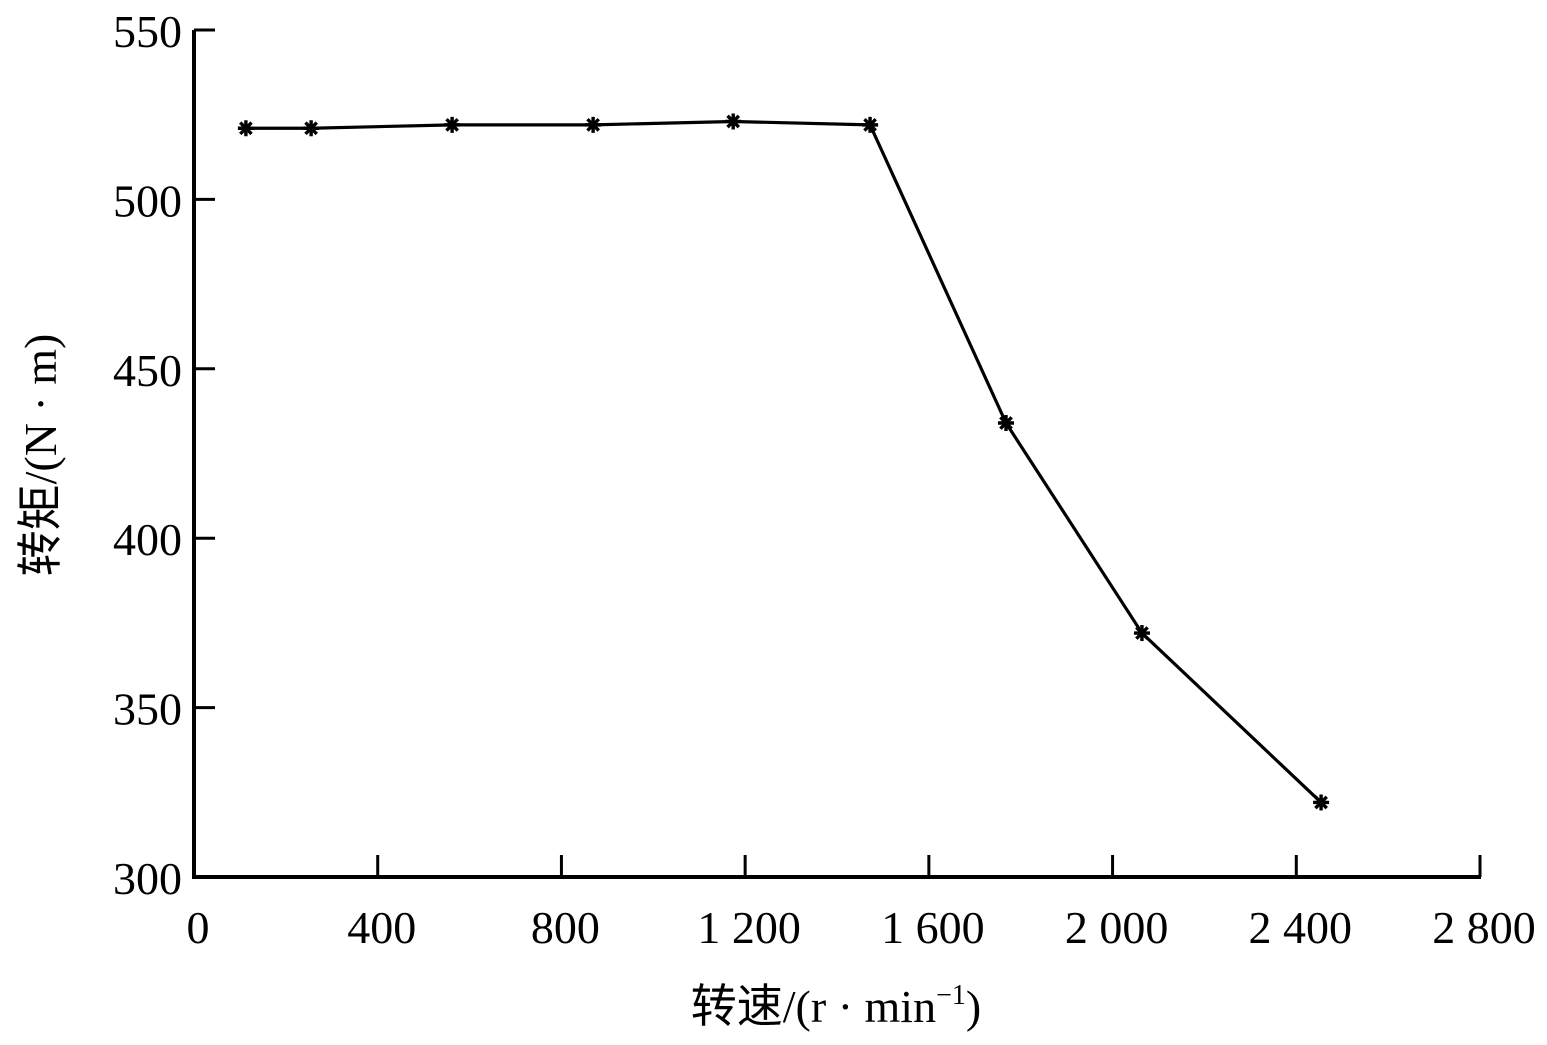 The height and width of the screenshot is (1045, 1547). I want to click on x-ticks: 0 400 800 1 200 1 600 2 000 2 400 2 800, so click(861, 904).